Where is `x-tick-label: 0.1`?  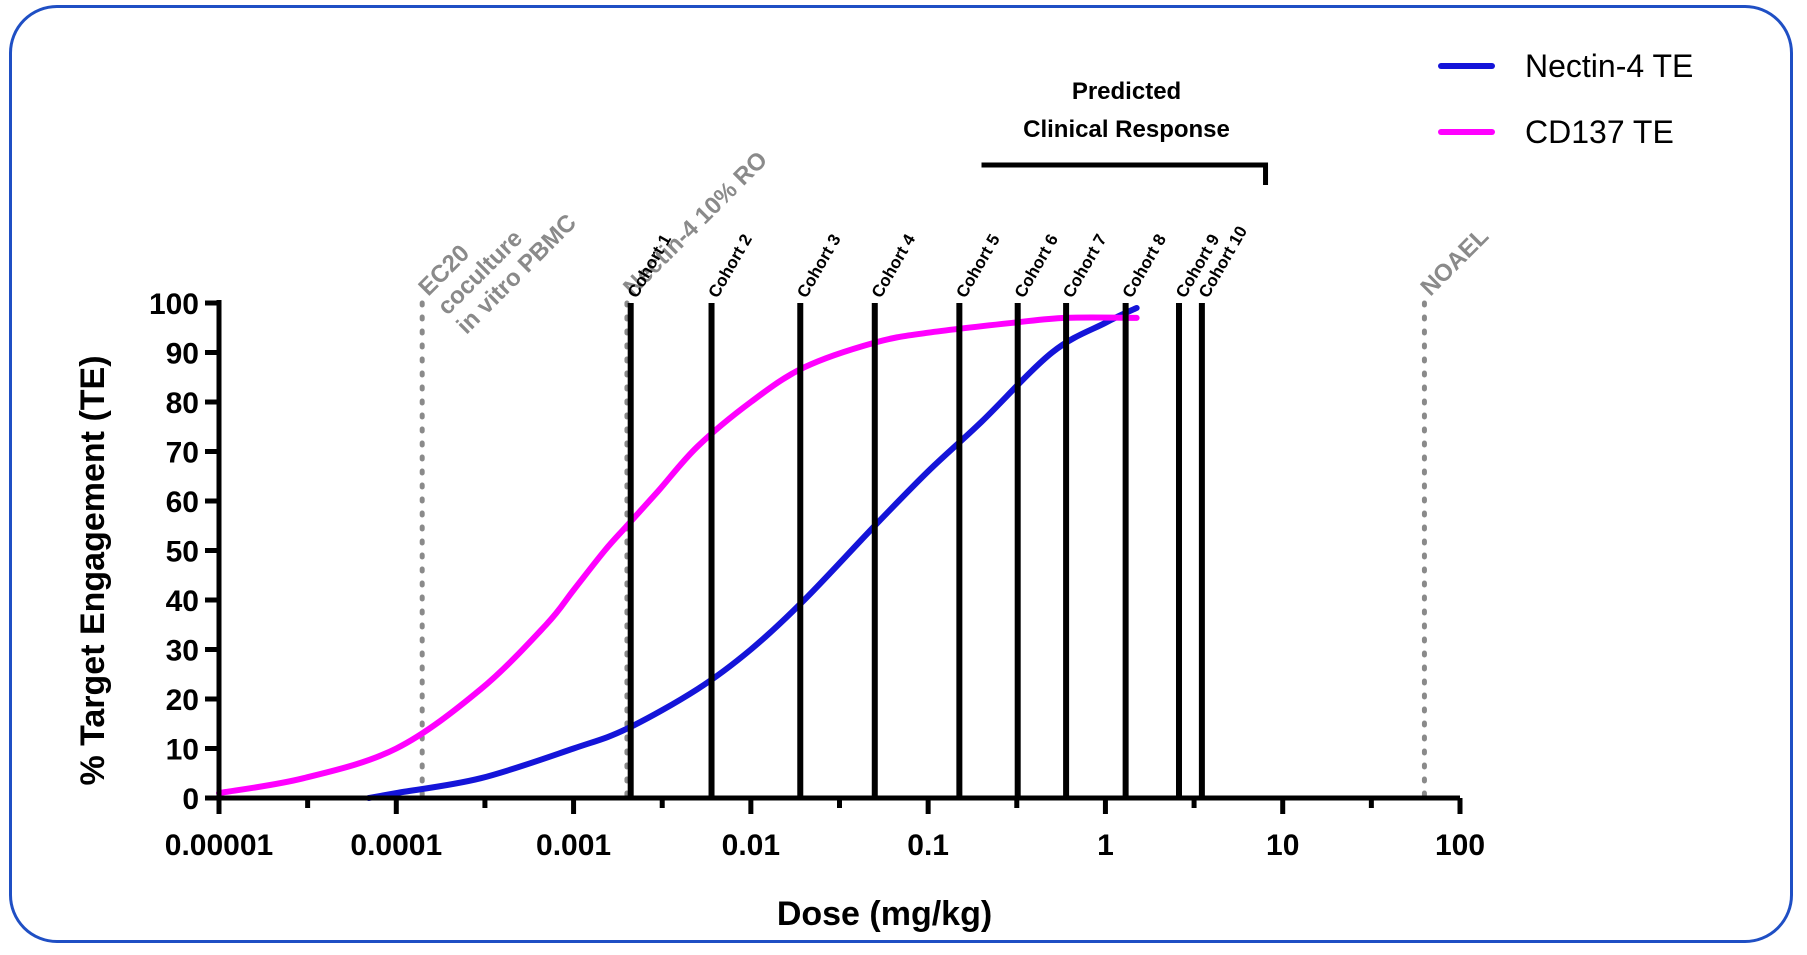 x-tick-label: 0.1 is located at coordinates (928, 845).